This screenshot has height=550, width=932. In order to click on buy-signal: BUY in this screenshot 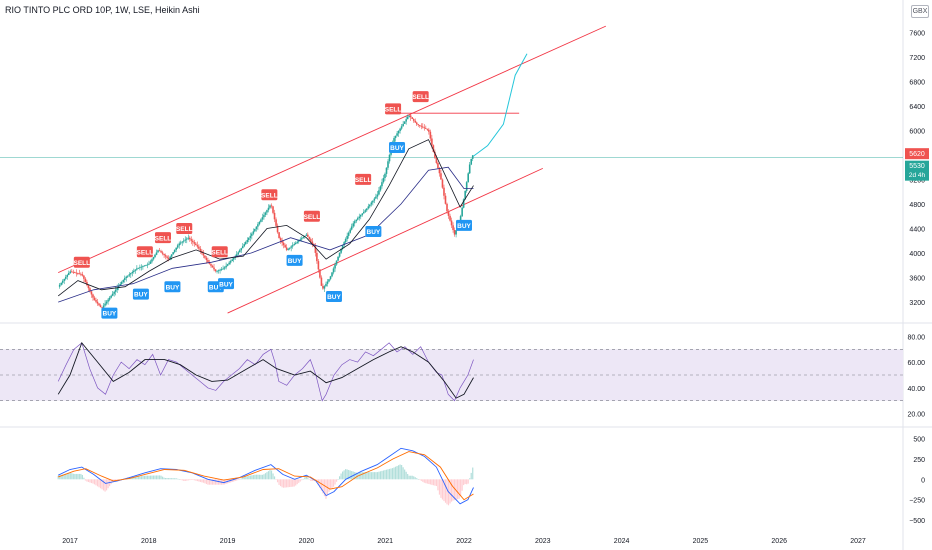, I will do `click(294, 260)`.